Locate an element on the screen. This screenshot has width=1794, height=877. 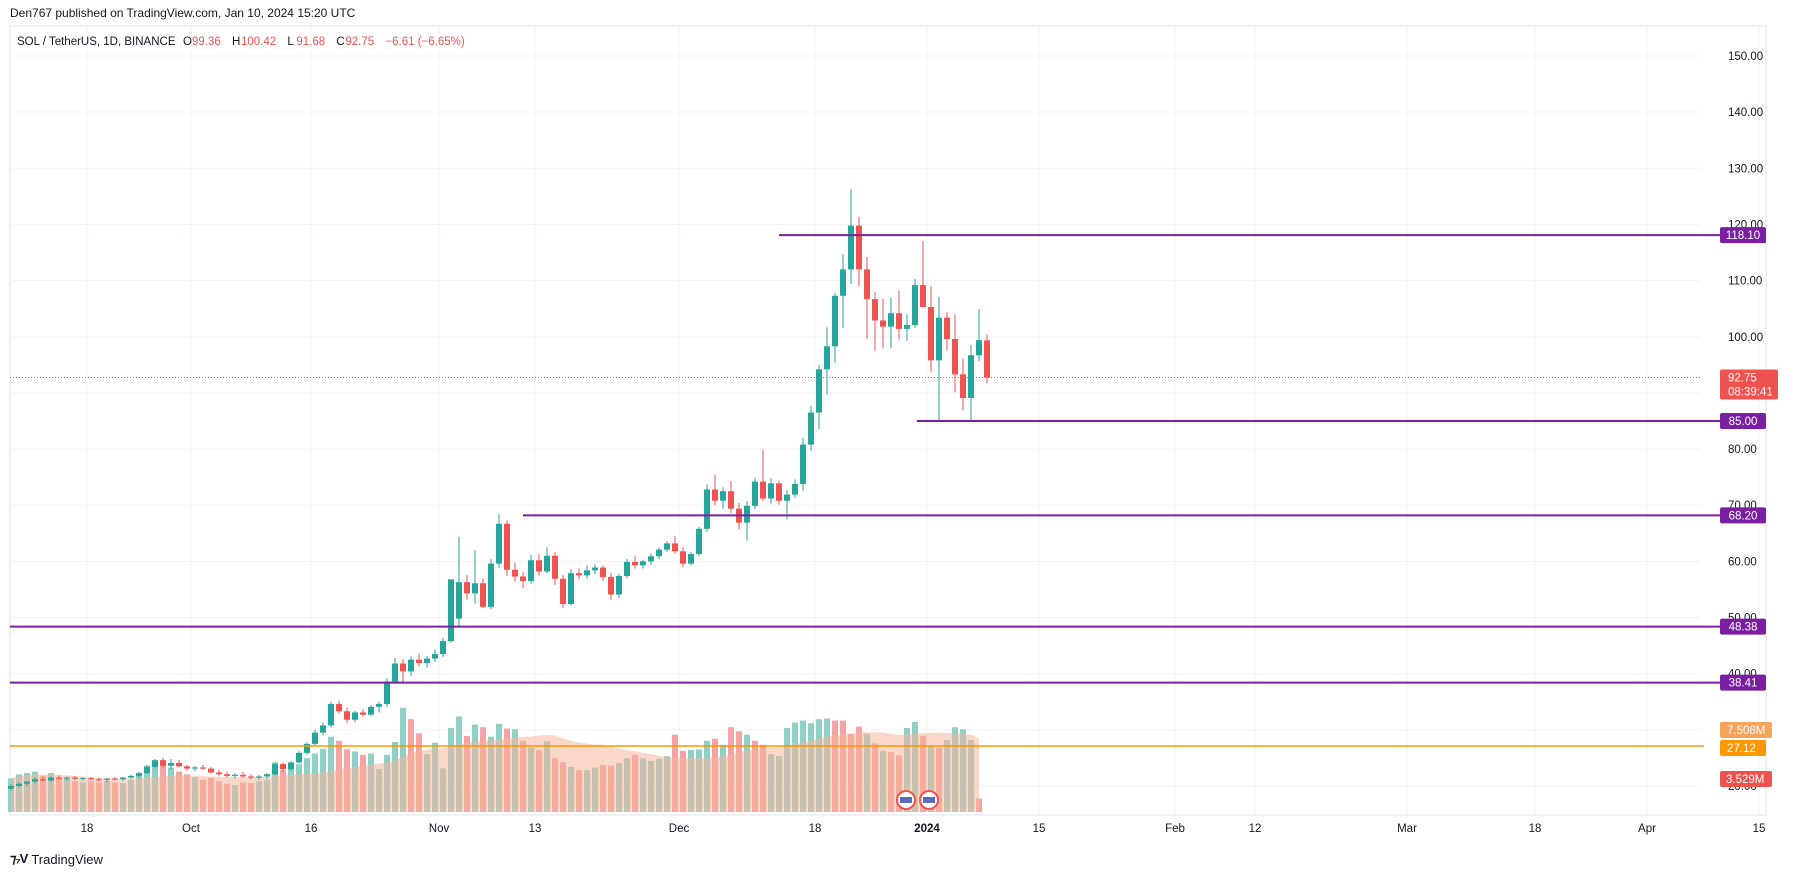
time-tick-label: 12 is located at coordinates (1255, 829).